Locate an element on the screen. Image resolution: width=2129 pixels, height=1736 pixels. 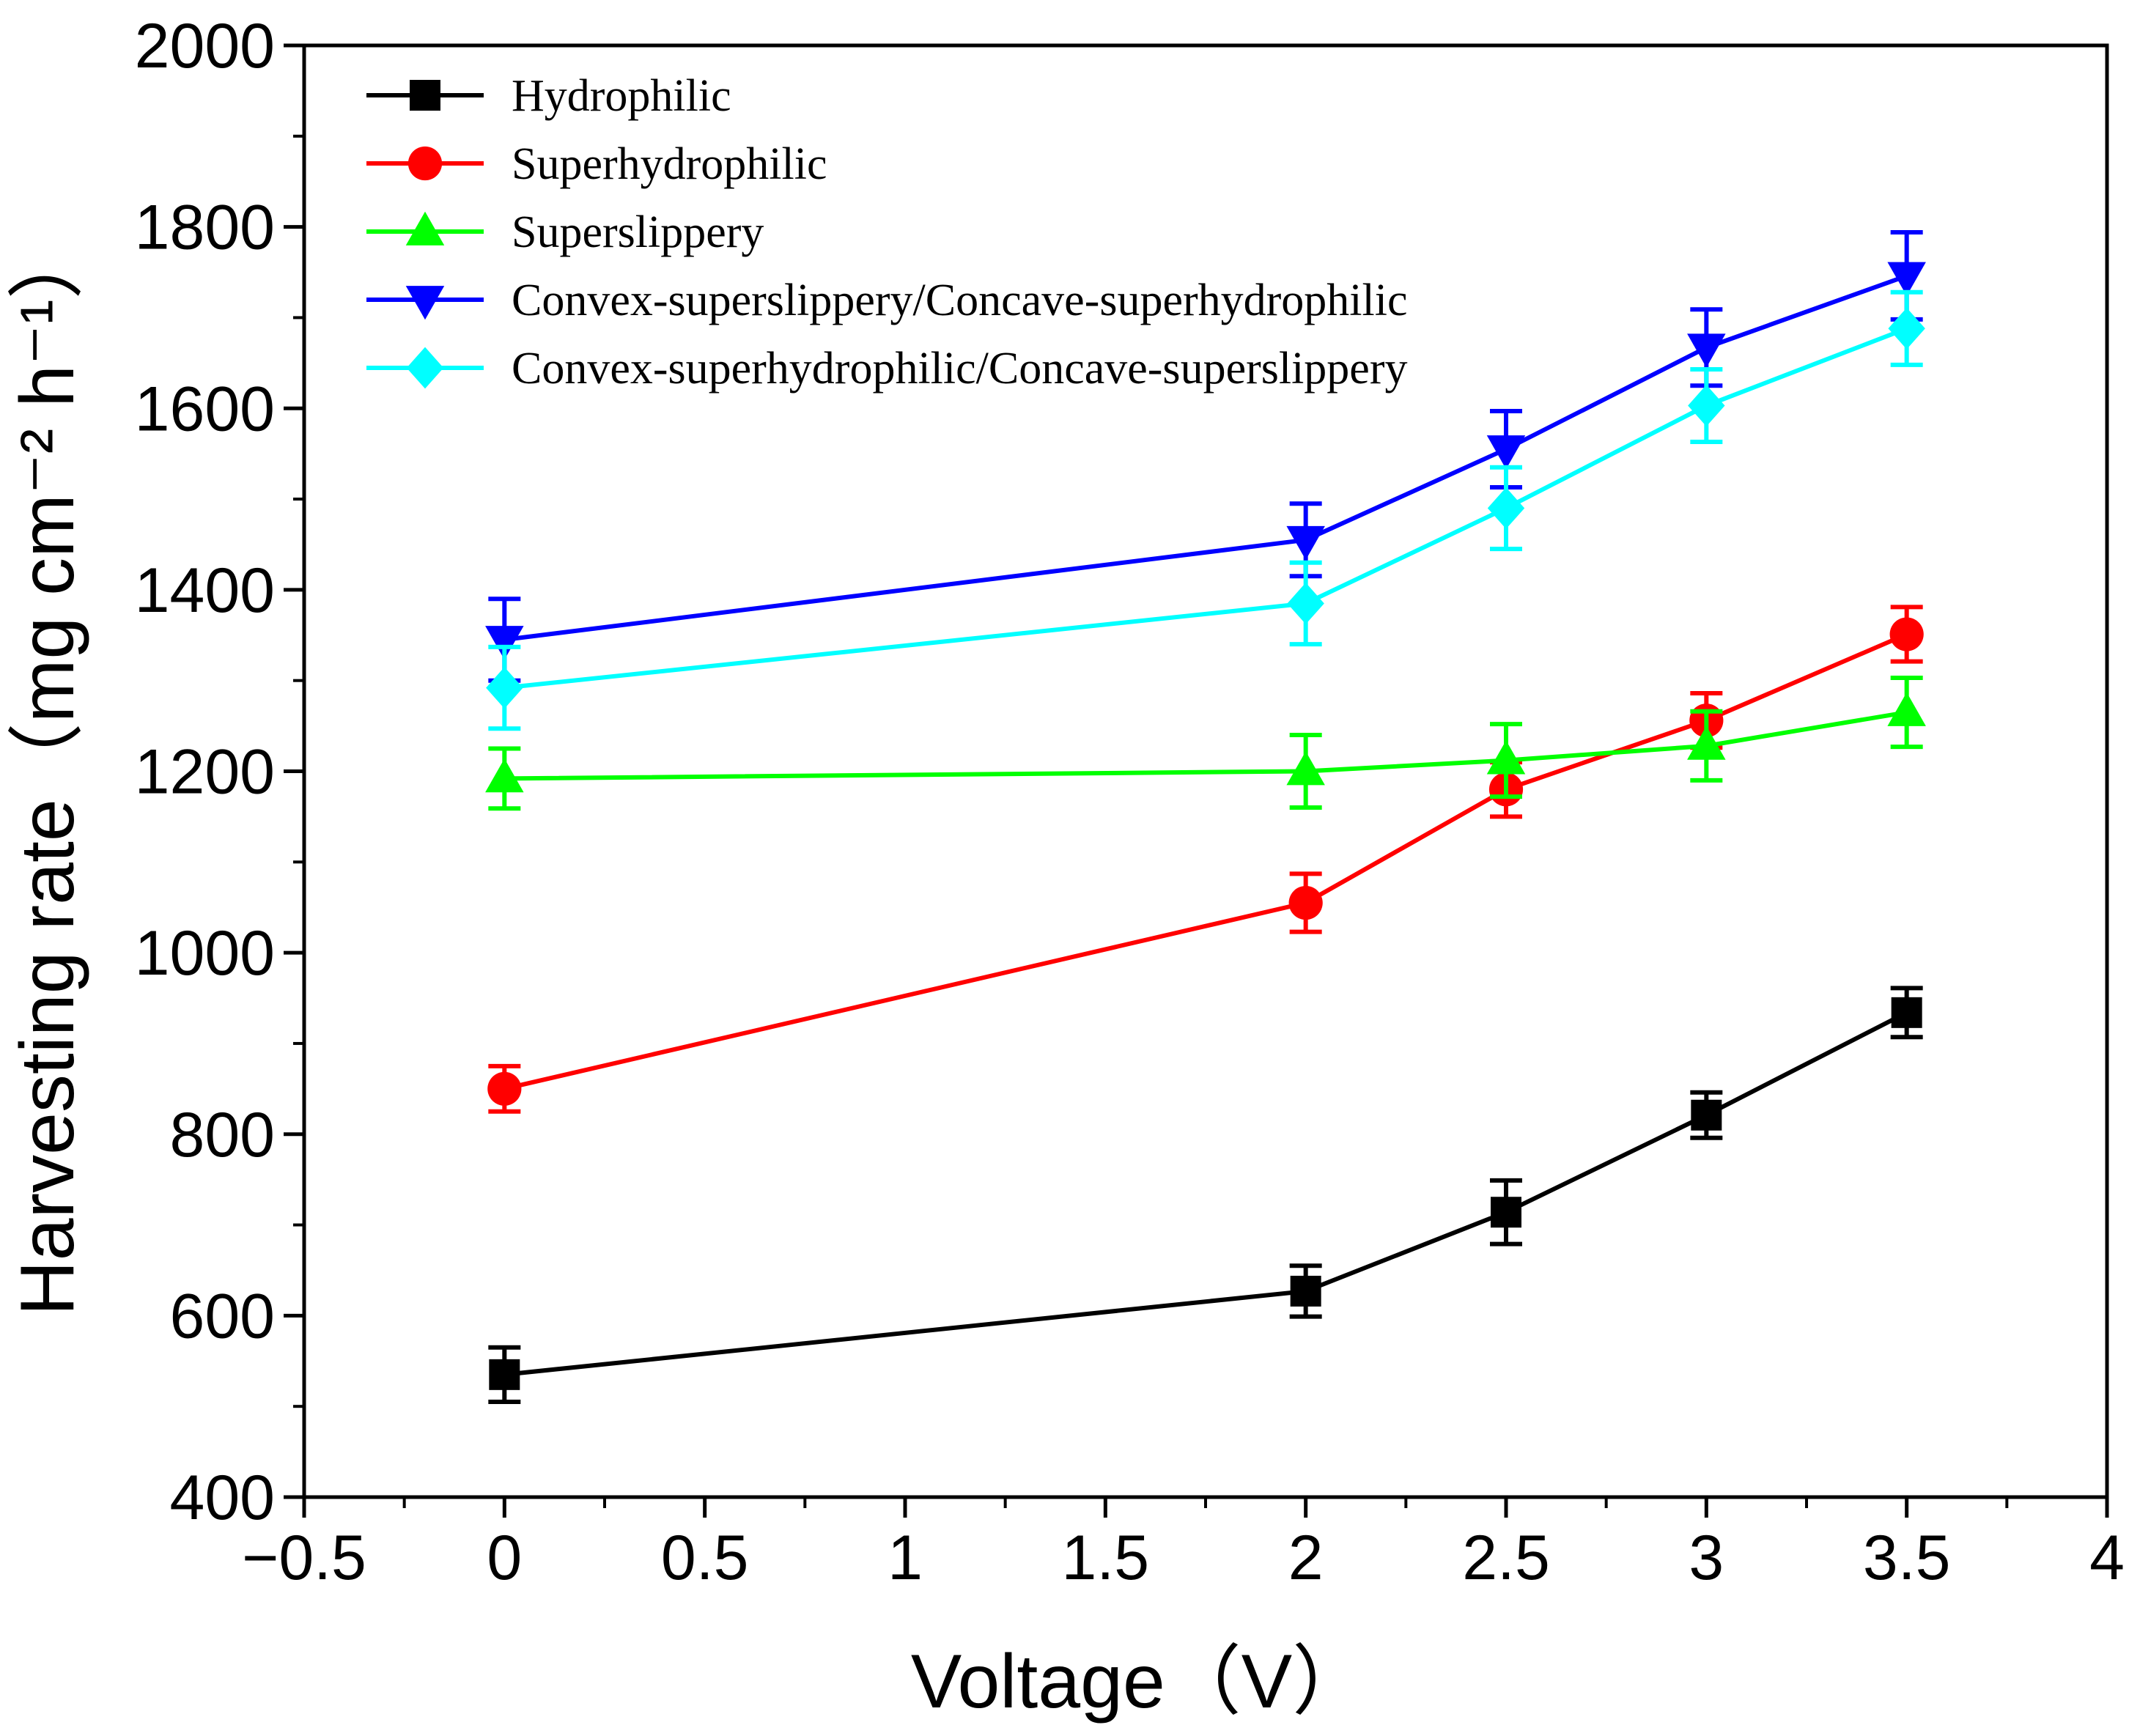
y-tick-label: 1000 is located at coordinates (205, 953).